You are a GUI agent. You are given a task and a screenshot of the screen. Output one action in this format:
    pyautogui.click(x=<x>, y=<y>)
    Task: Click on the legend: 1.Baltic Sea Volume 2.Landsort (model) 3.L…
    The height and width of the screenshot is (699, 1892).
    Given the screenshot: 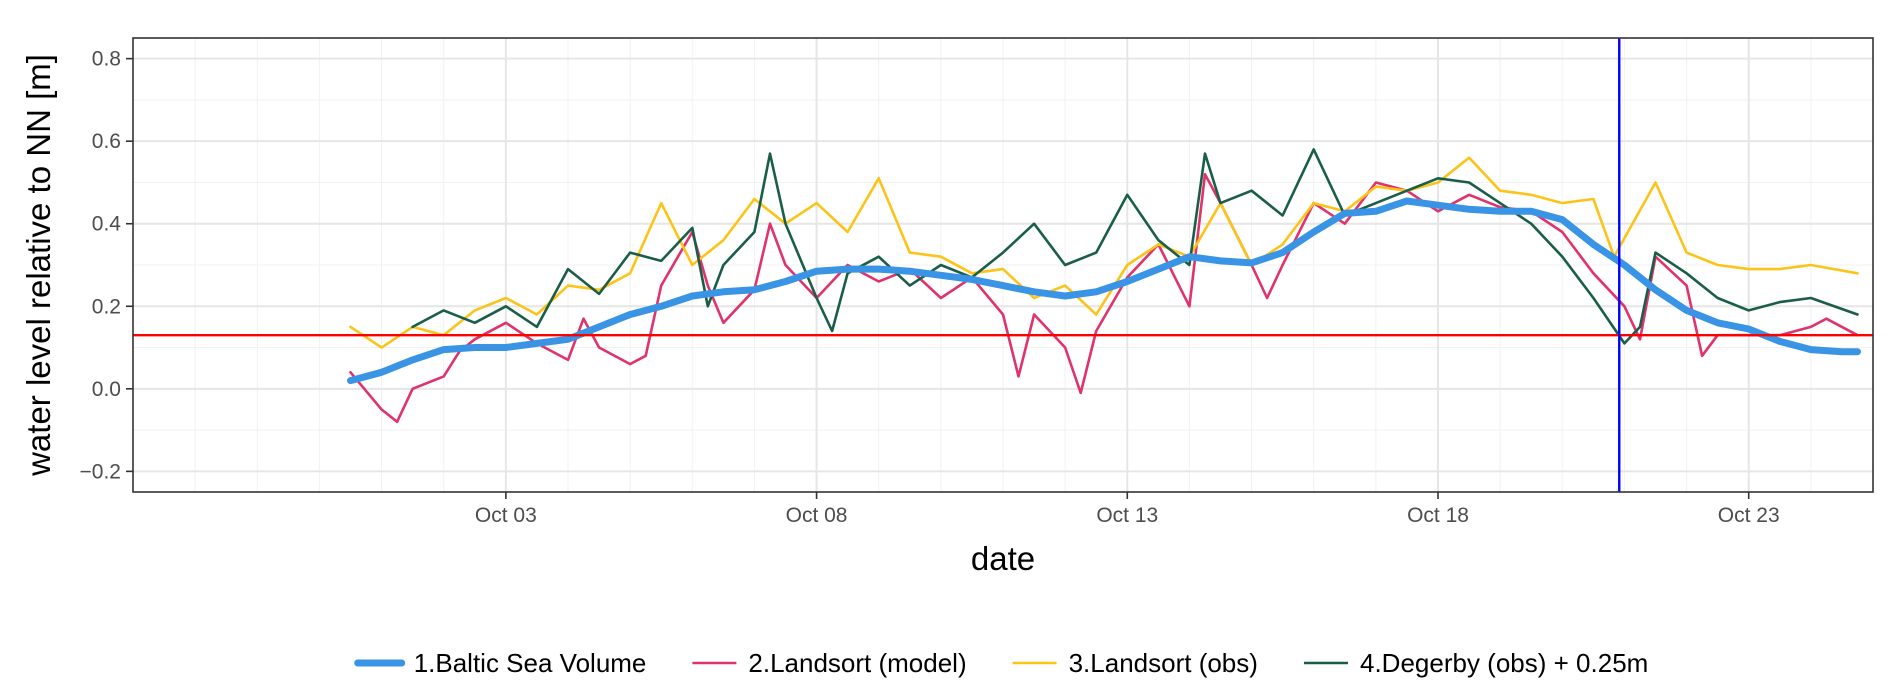 What is the action you would take?
    pyautogui.click(x=1001, y=663)
    